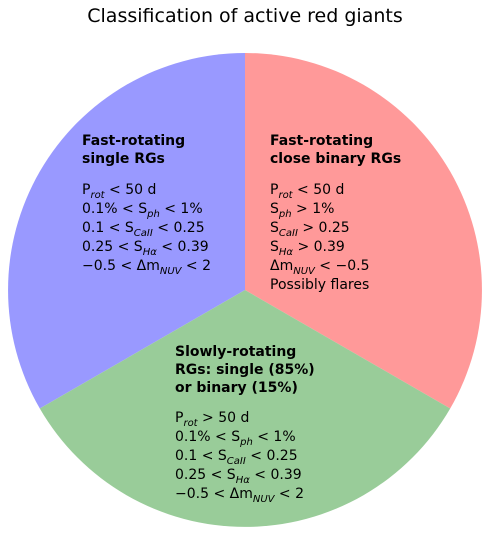  I want to click on title: Classification of active red giants, so click(244, 16).